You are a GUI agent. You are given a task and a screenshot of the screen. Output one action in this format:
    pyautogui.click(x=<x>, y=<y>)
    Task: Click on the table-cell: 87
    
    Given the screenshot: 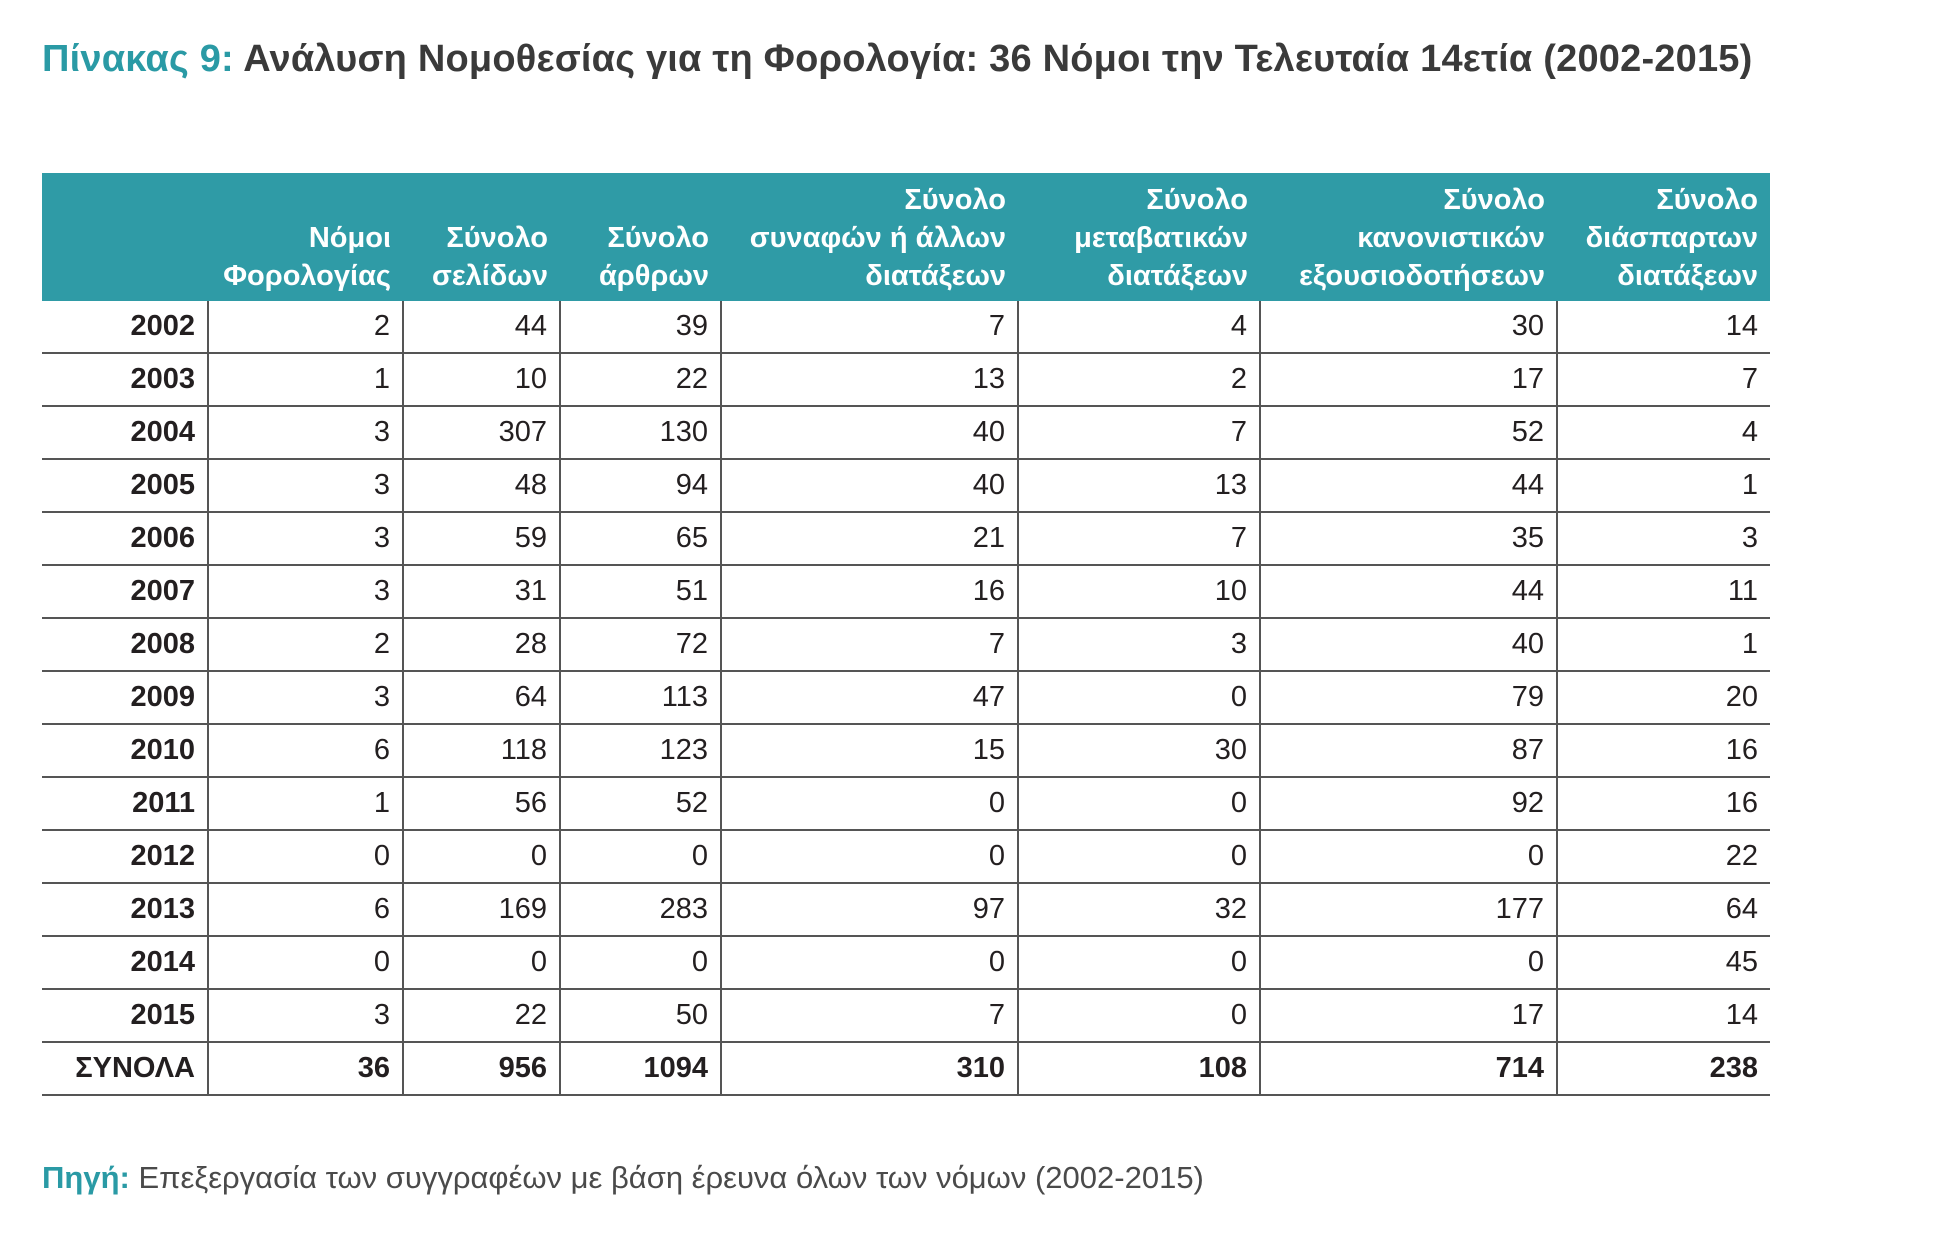 What is the action you would take?
    pyautogui.click(x=1408, y=751)
    